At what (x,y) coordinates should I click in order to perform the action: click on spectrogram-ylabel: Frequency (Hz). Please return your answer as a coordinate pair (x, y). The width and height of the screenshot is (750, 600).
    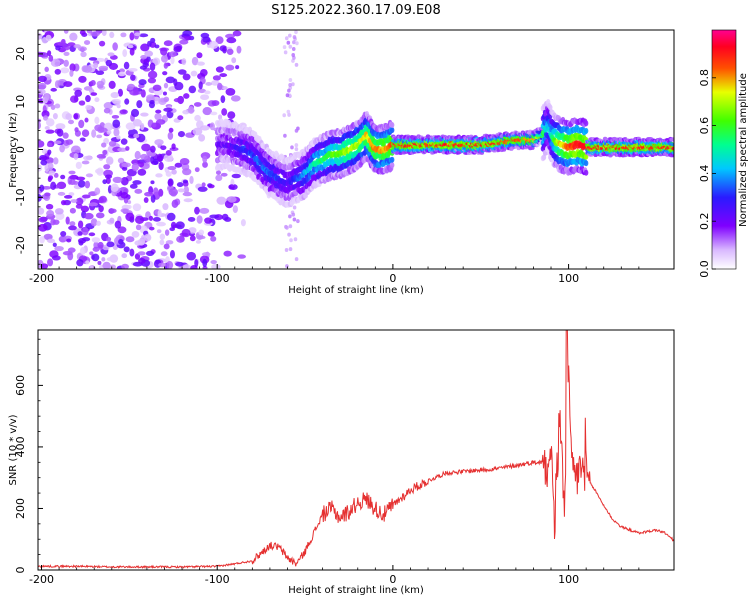
    Looking at the image, I should click on (13, 150).